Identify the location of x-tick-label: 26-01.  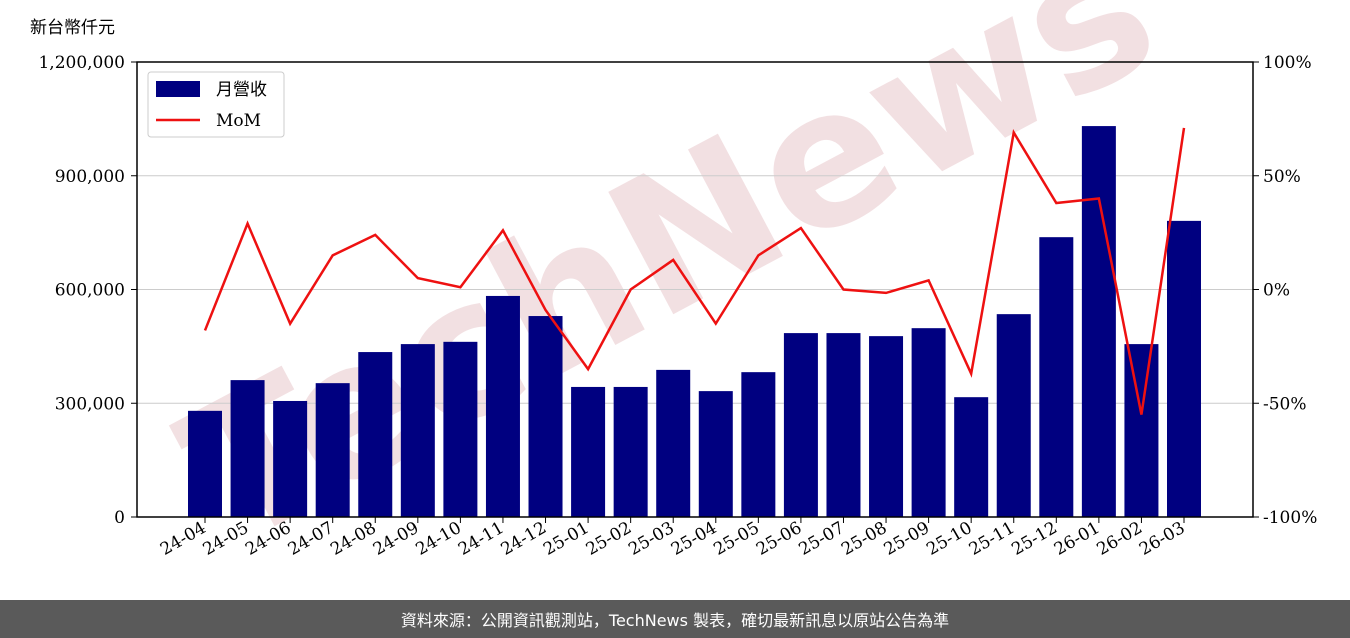
(1077, 539).